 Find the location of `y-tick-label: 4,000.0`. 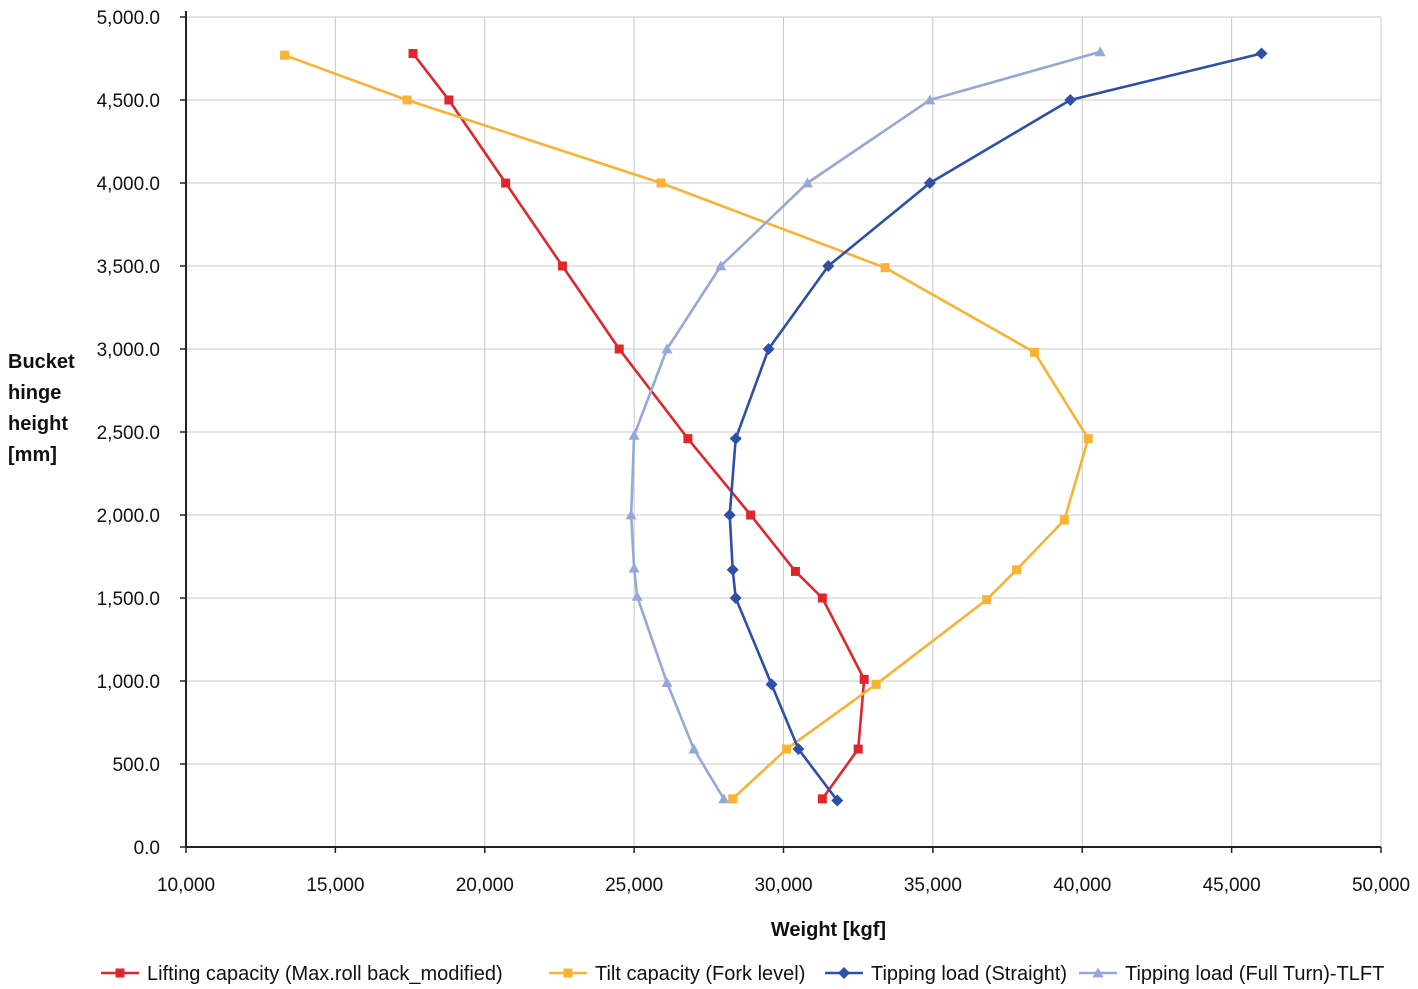

y-tick-label: 4,000.0 is located at coordinates (128, 184).